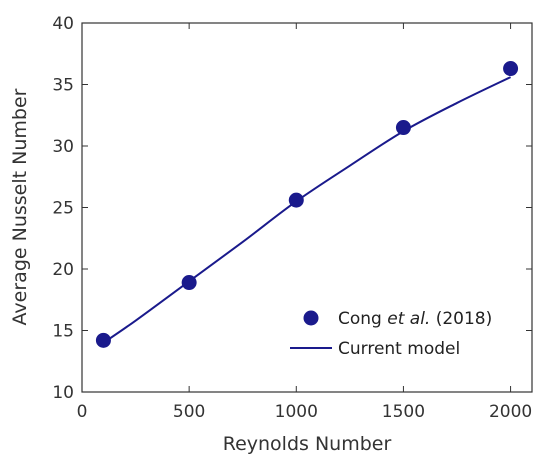 The image size is (550, 461). Describe the element at coordinates (63, 147) in the screenshot. I see `y-tick-label: 30` at that location.